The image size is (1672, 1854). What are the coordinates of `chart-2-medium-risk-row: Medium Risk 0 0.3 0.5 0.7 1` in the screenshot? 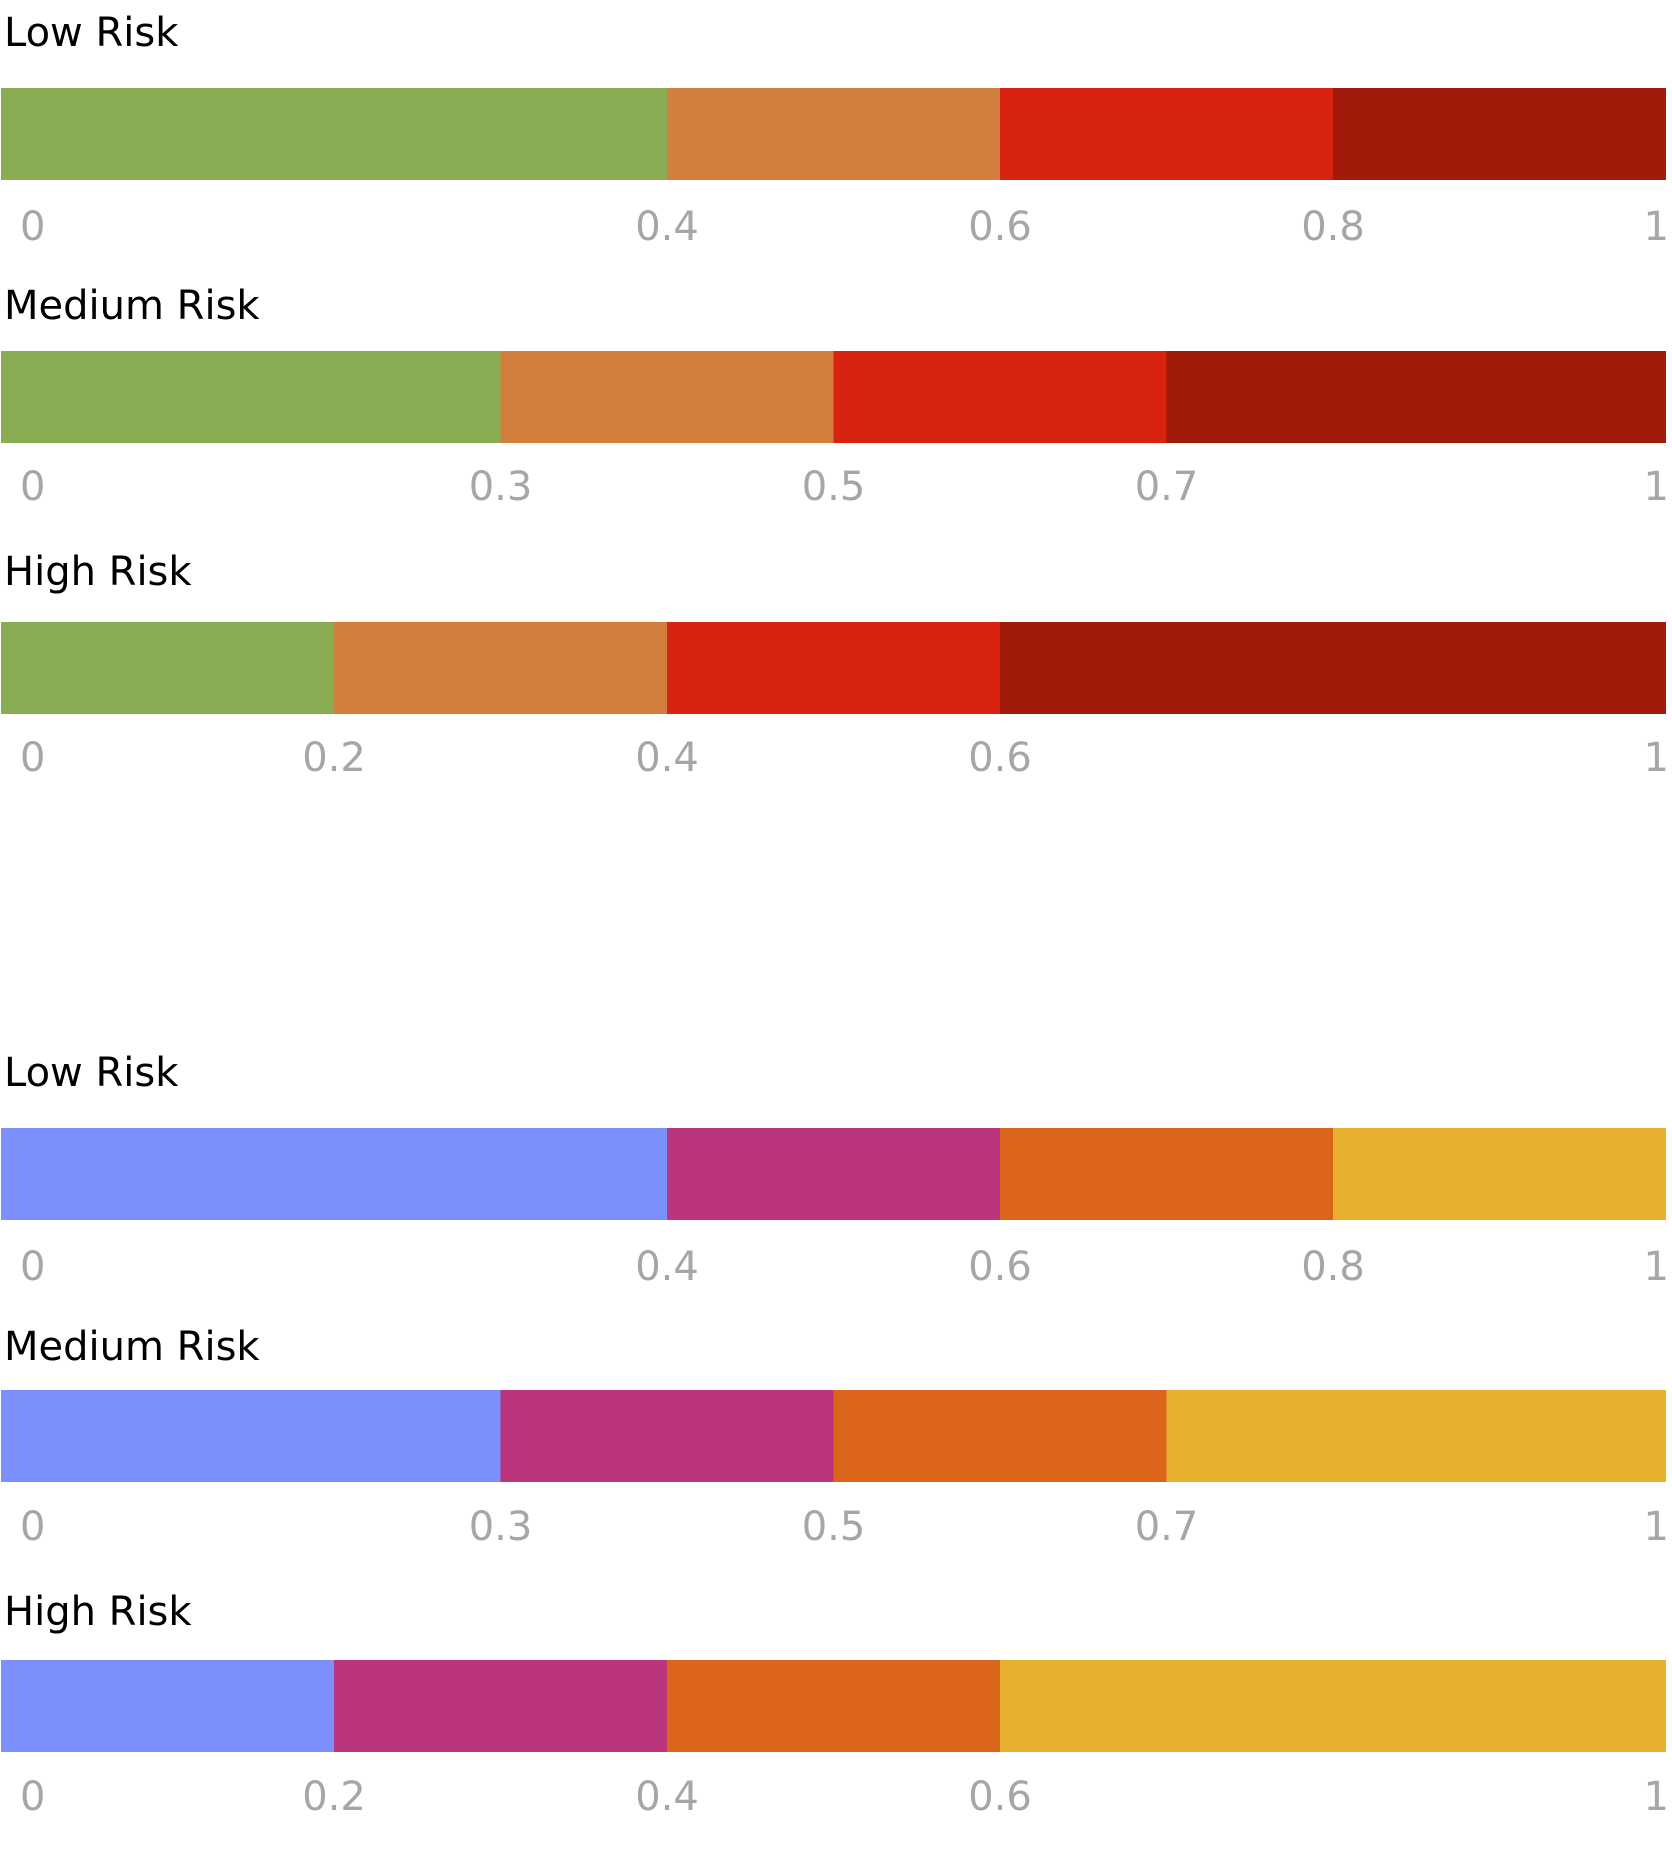 It's located at (835, 1437).